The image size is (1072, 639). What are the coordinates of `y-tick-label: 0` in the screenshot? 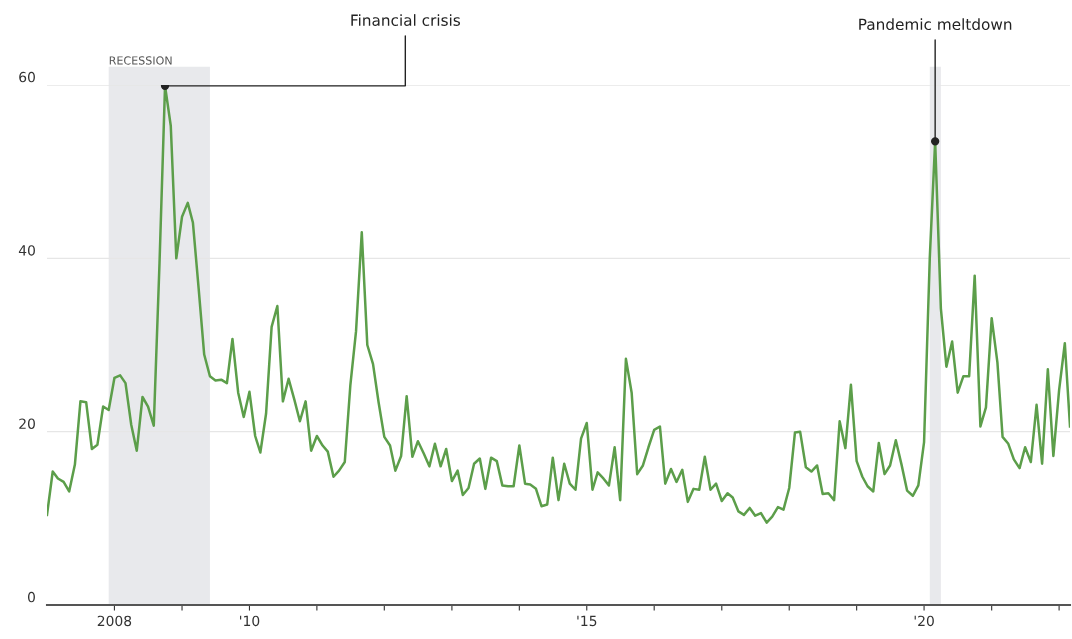 It's located at (31, 597).